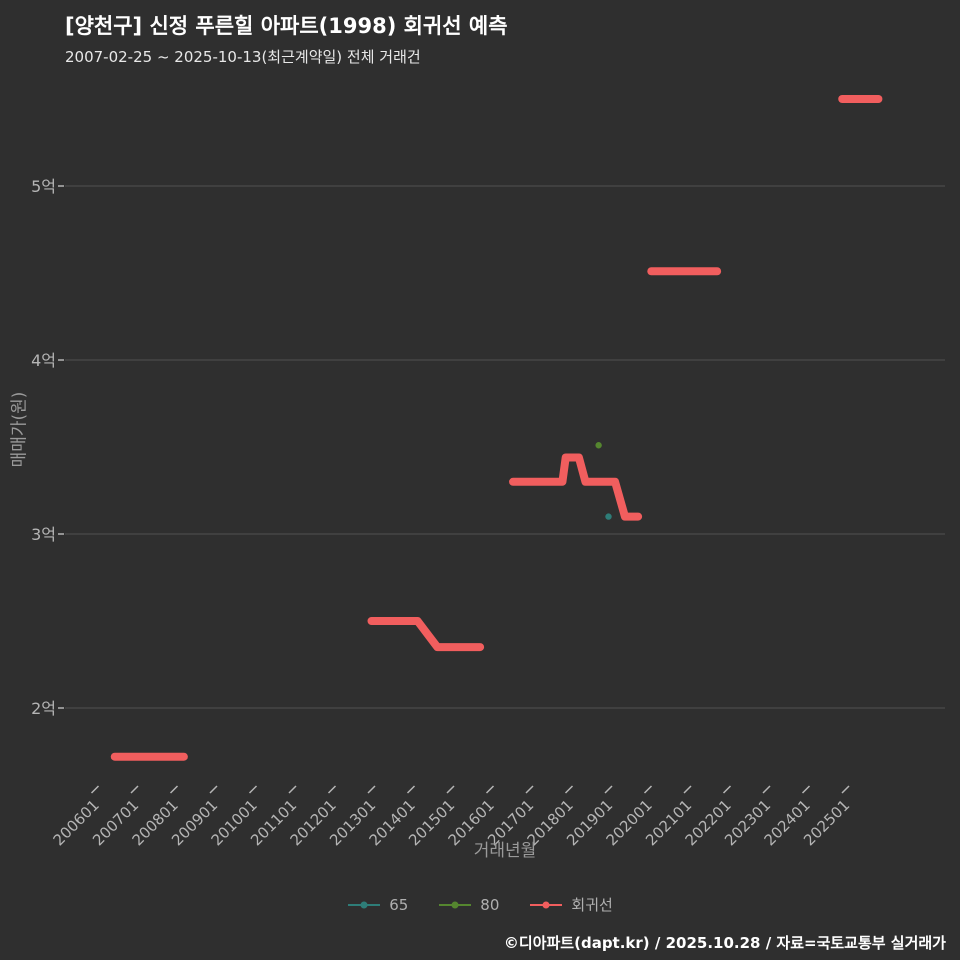 The height and width of the screenshot is (960, 960). Describe the element at coordinates (592, 905) in the screenshot. I see `legend-label: 회귀선` at that location.